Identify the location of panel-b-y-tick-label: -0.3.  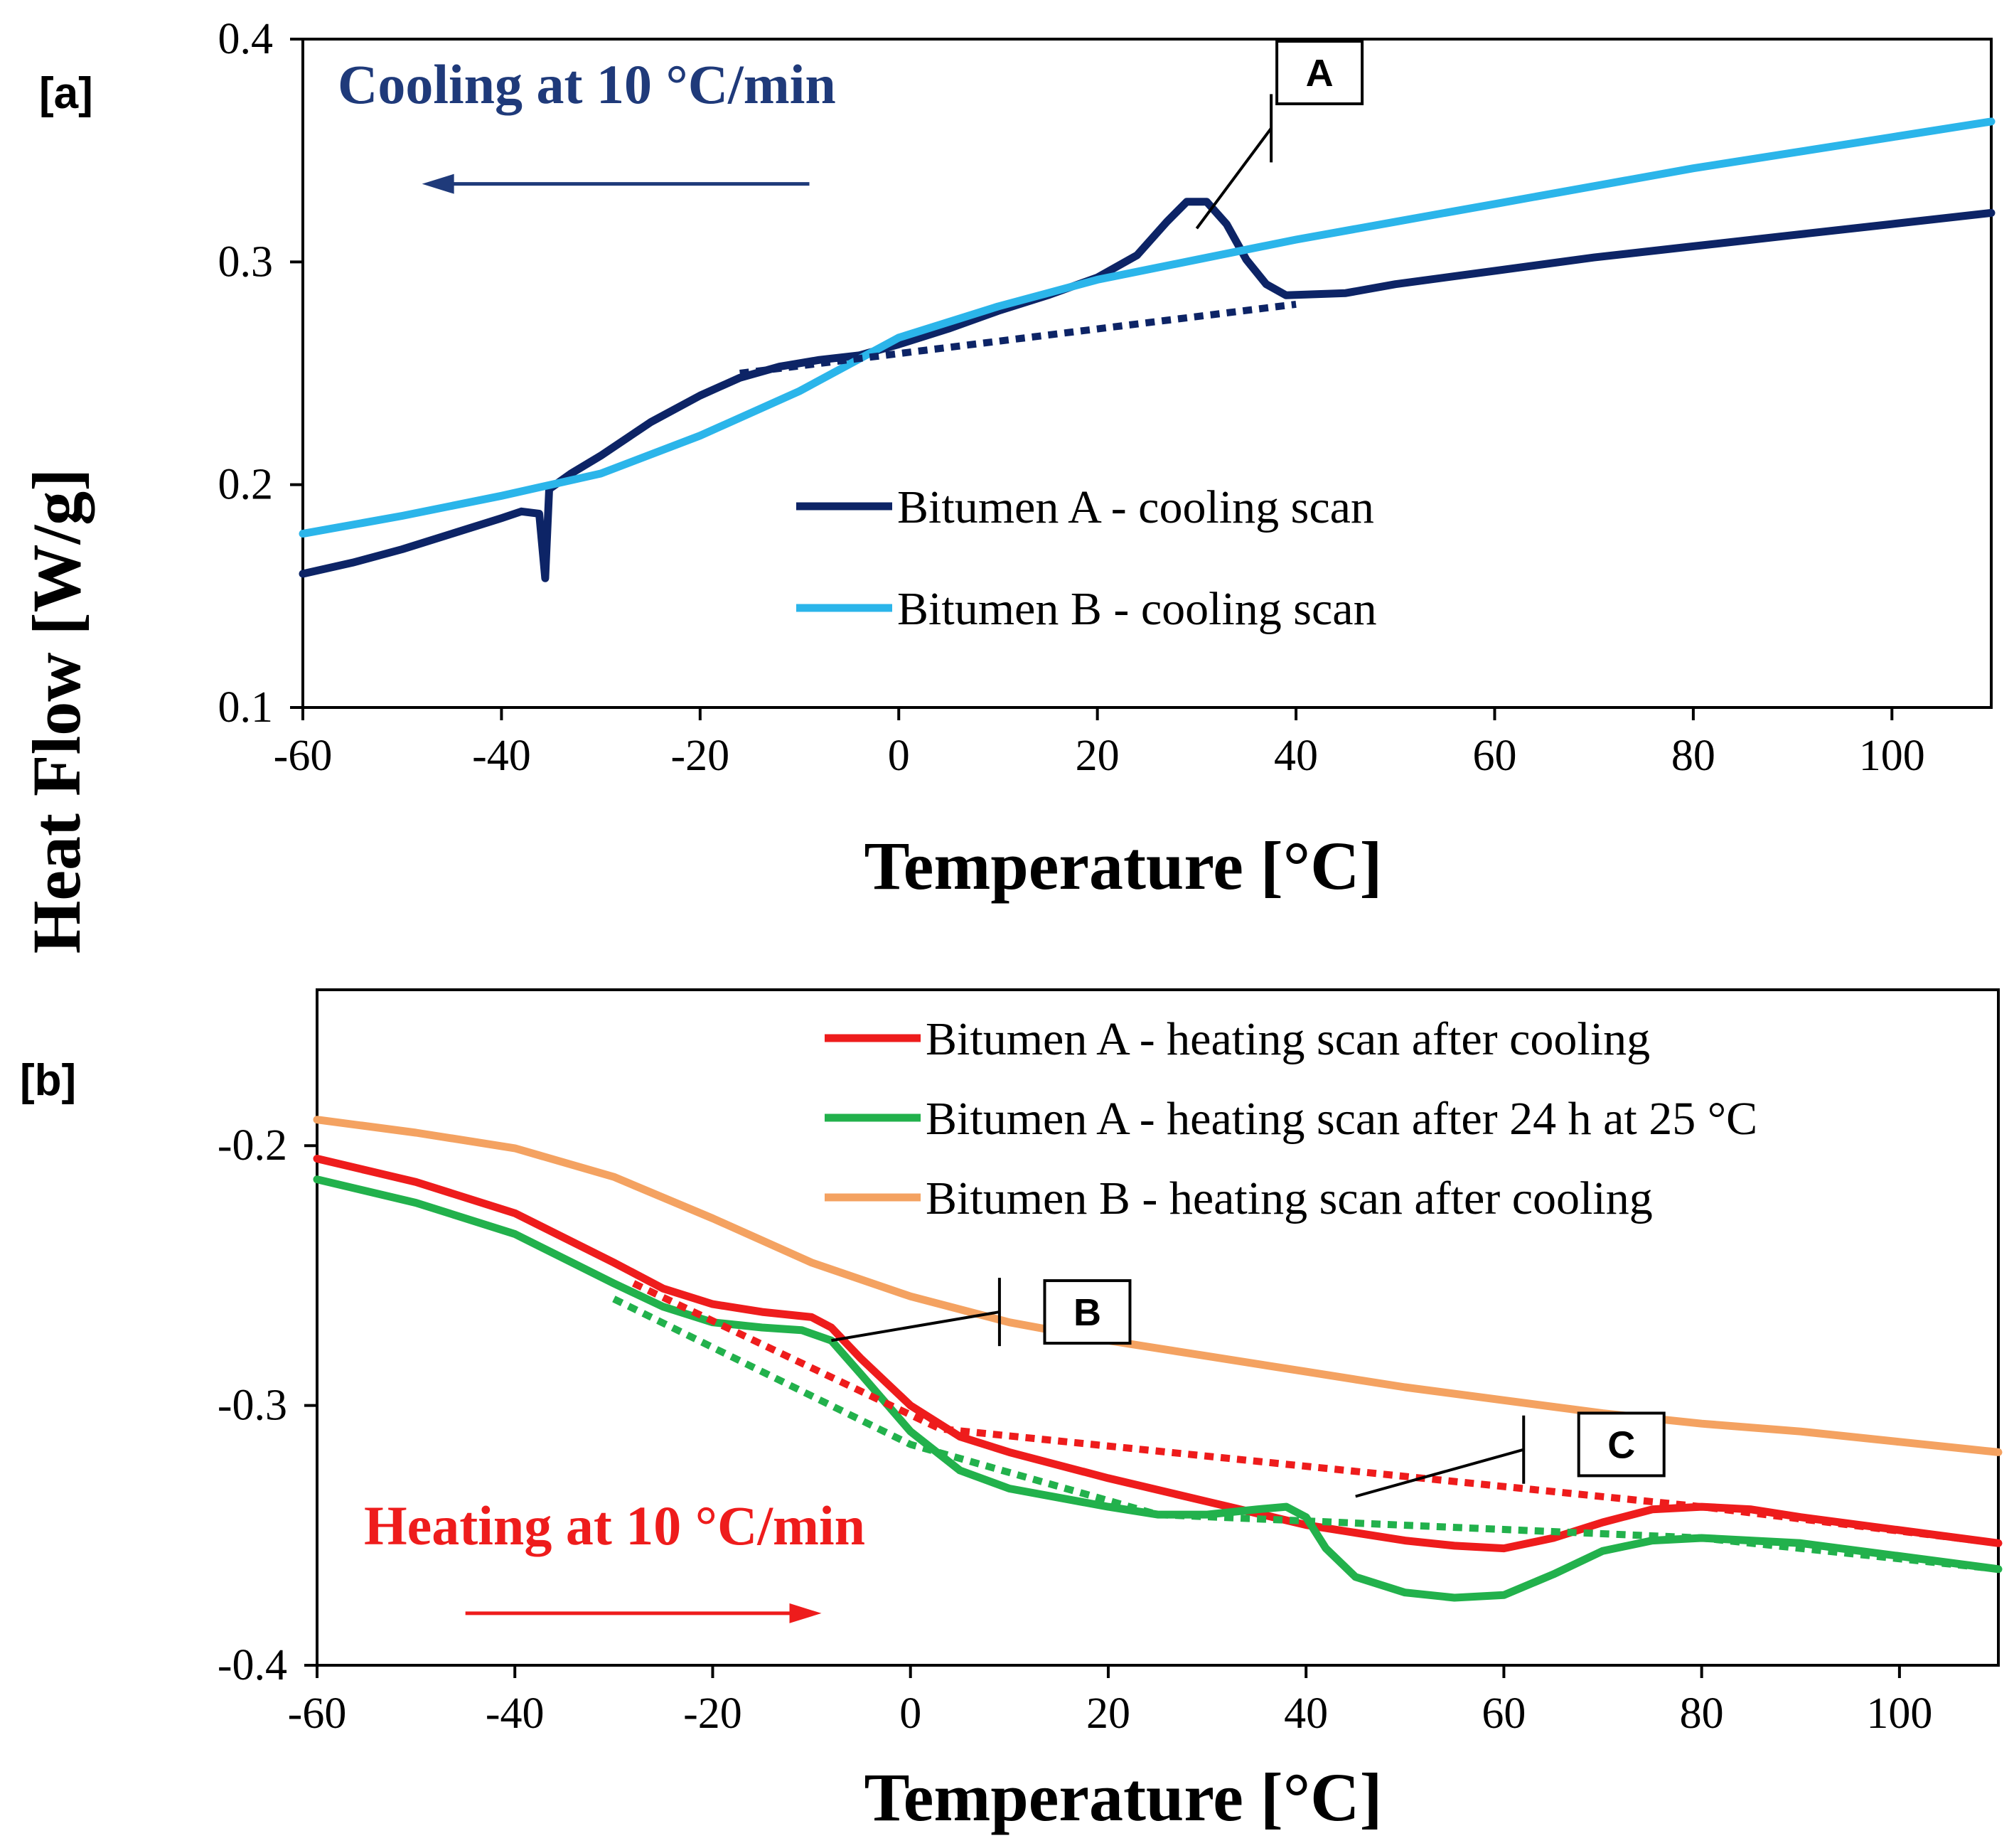
(252, 1406).